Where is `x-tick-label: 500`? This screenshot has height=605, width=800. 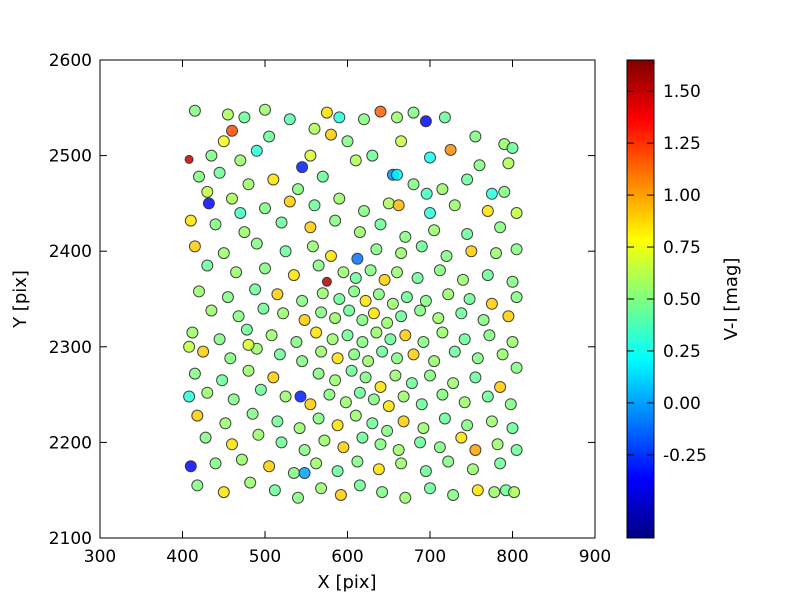 x-tick-label: 500 is located at coordinates (265, 557).